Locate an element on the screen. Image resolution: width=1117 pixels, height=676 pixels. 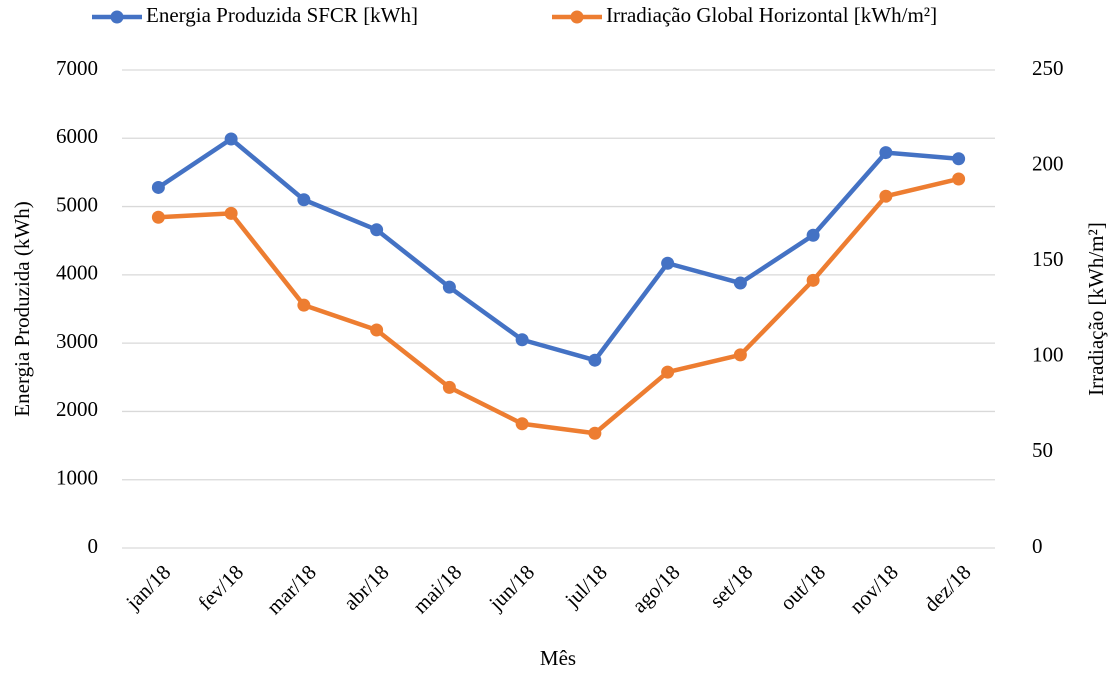
y-axis-label: Energia Produzida (kWh) is located at coordinates (22, 308).